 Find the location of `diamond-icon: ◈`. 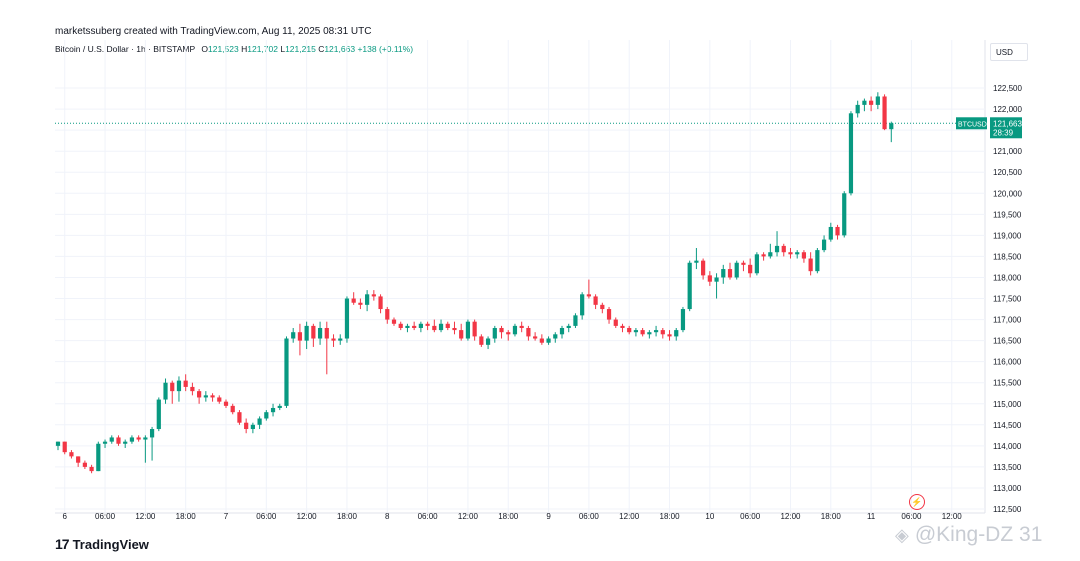

diamond-icon: ◈ is located at coordinates (902, 535).